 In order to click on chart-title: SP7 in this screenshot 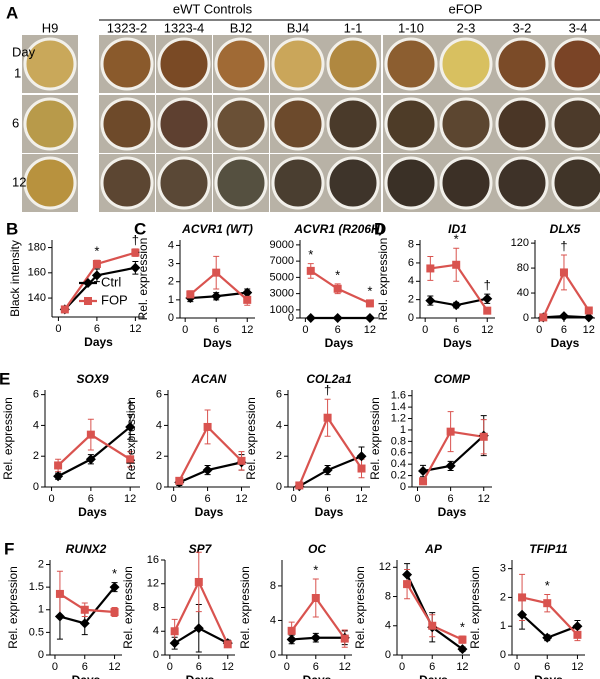, I will do `click(201, 549)`.